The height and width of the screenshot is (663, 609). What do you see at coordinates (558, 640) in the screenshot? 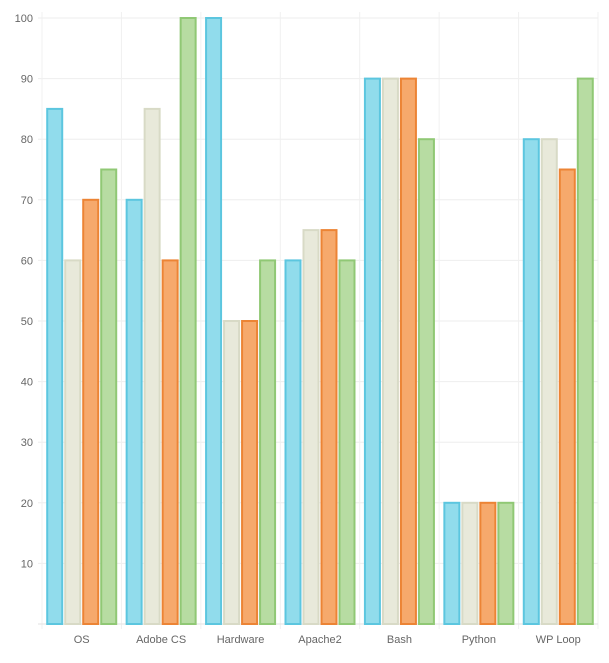
I see `x-tick-label: WP Loop` at bounding box center [558, 640].